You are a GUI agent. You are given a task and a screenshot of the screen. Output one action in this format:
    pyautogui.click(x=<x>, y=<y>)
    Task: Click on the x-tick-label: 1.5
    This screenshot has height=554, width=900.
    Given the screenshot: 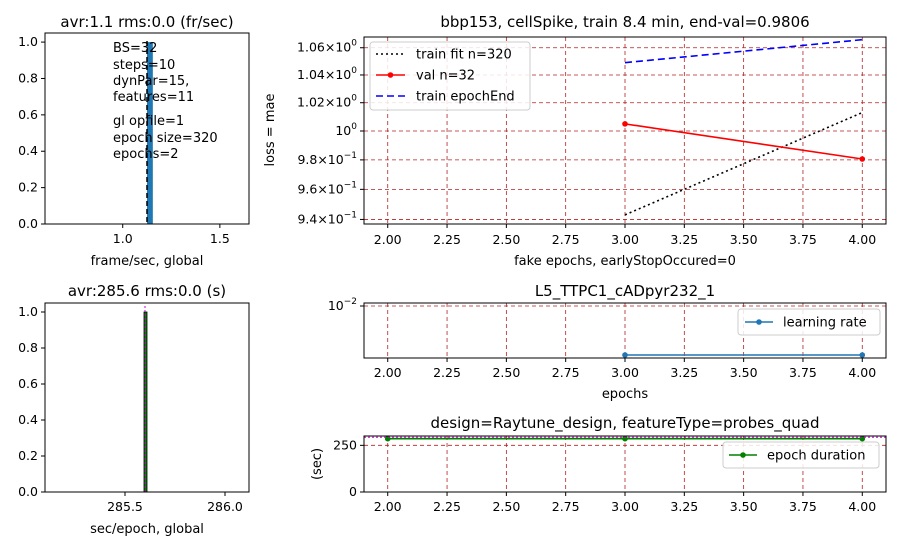 What is the action you would take?
    pyautogui.click(x=220, y=238)
    